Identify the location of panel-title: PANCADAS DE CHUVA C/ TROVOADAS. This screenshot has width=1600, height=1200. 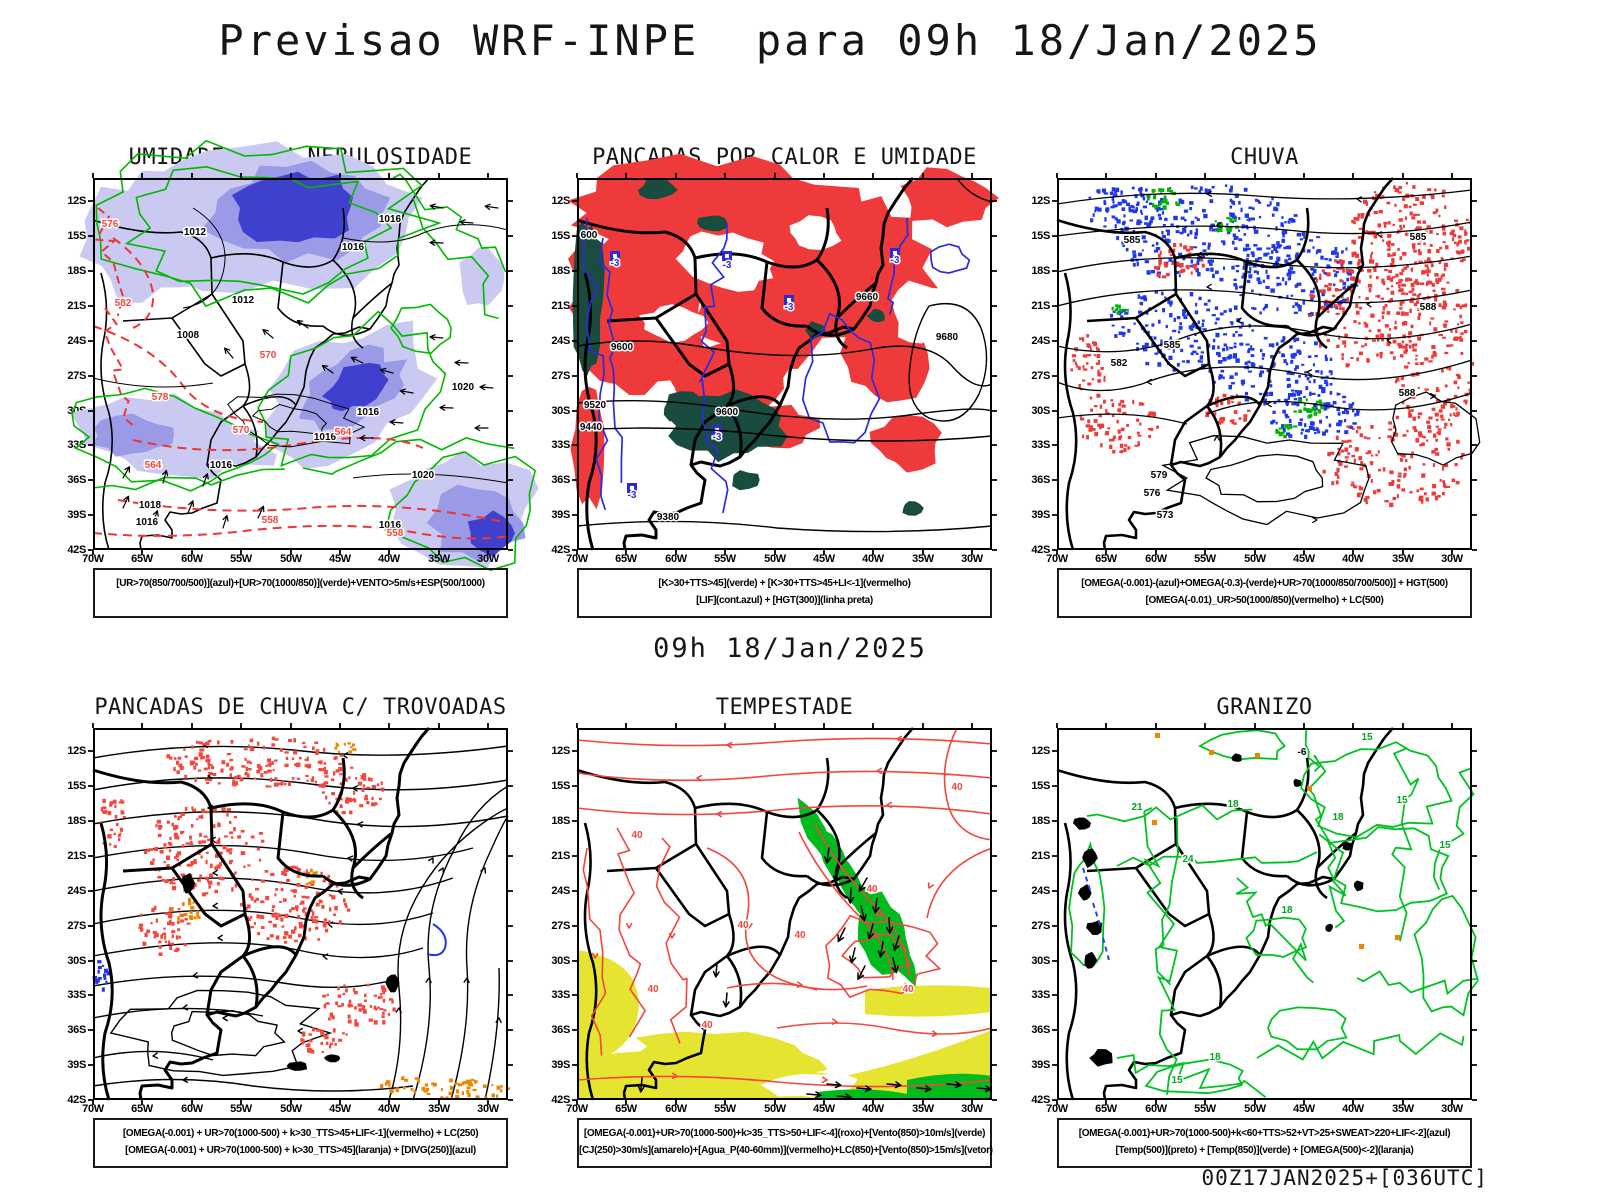
(300, 707).